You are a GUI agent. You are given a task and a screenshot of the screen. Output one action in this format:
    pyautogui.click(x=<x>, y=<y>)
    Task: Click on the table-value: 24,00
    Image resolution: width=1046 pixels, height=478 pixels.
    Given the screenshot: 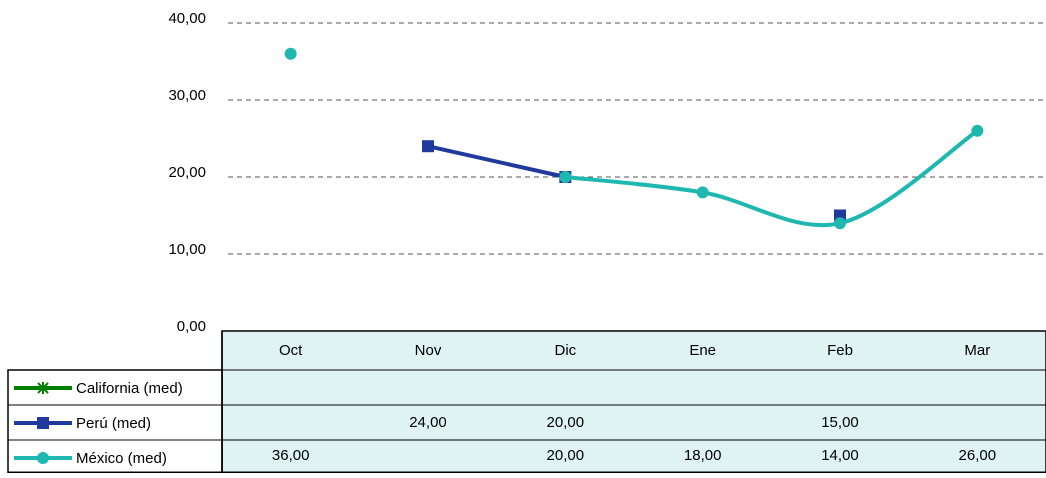 What is the action you would take?
    pyautogui.click(x=428, y=422)
    